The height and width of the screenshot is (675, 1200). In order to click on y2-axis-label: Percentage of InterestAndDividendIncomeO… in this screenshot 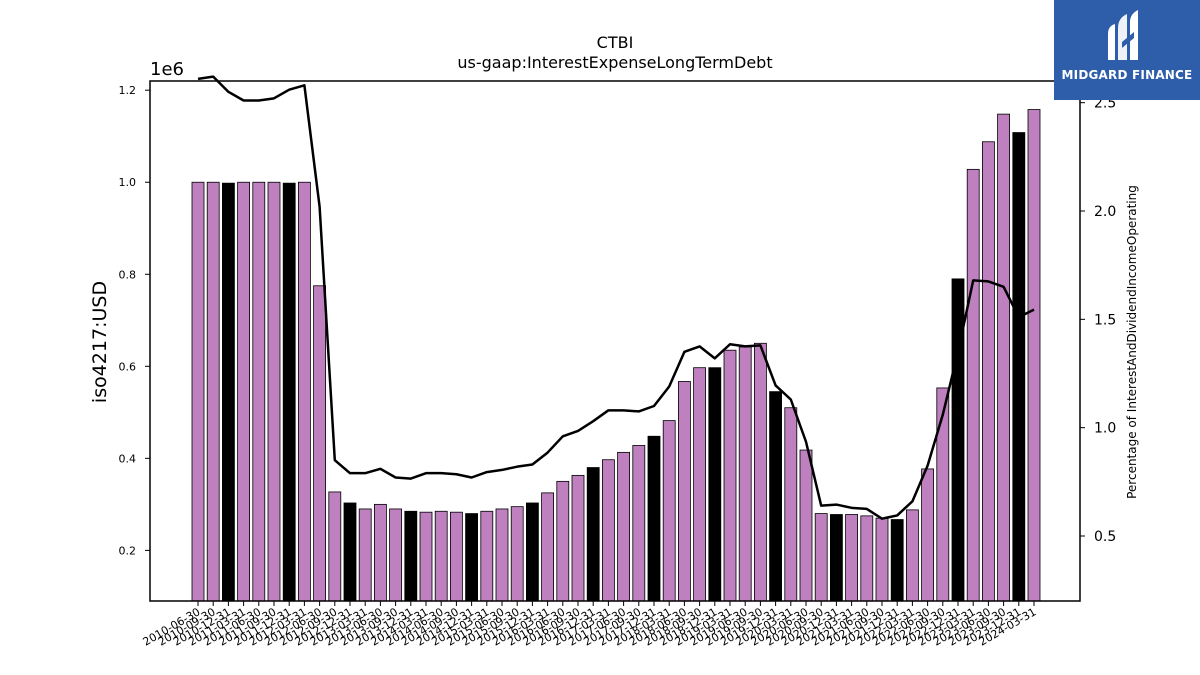, I will do `click(1132, 342)`.